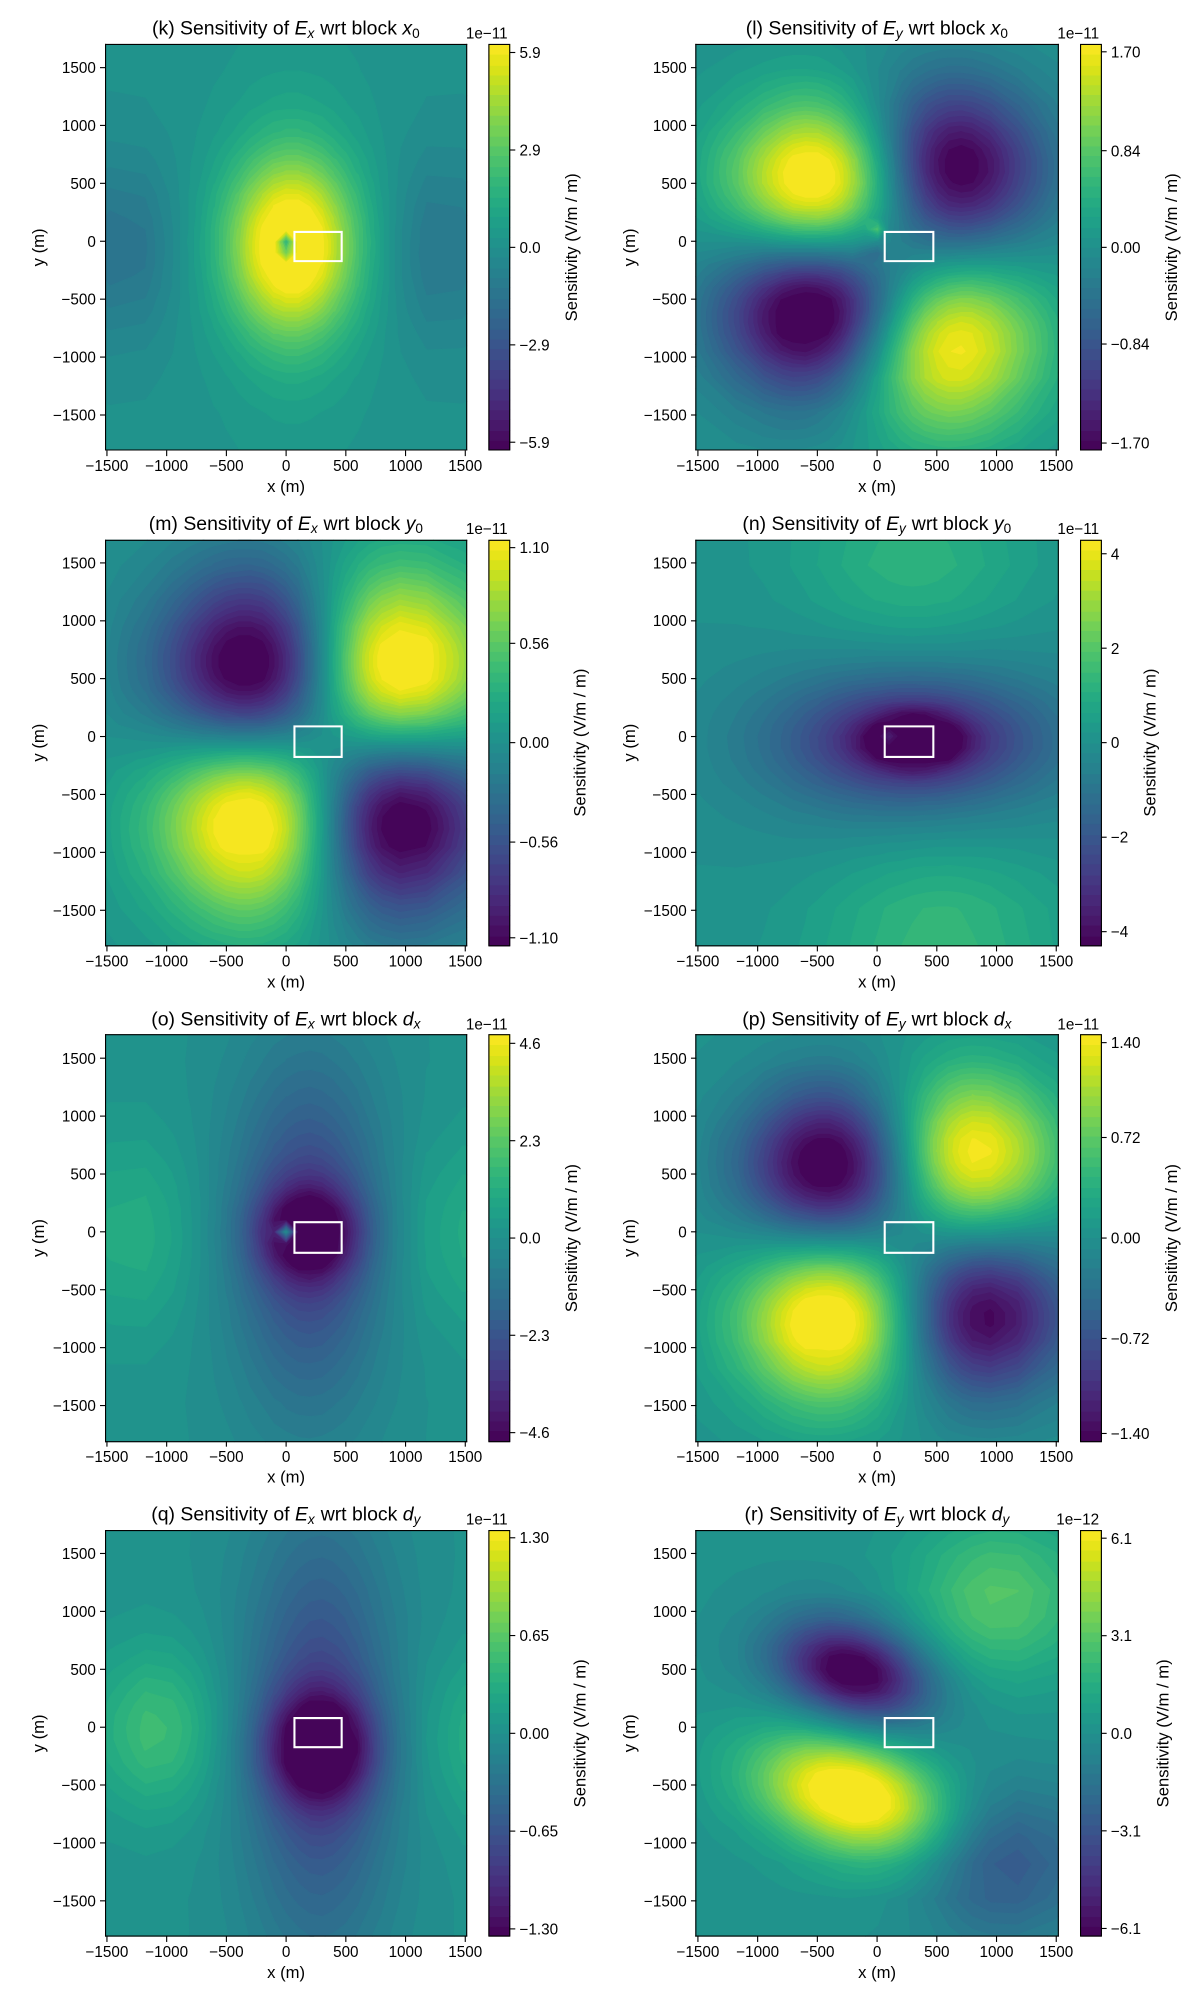 This screenshot has width=1200, height=2000. What do you see at coordinates (1121, 1539) in the screenshot?
I see `svg-text: 6.1` at bounding box center [1121, 1539].